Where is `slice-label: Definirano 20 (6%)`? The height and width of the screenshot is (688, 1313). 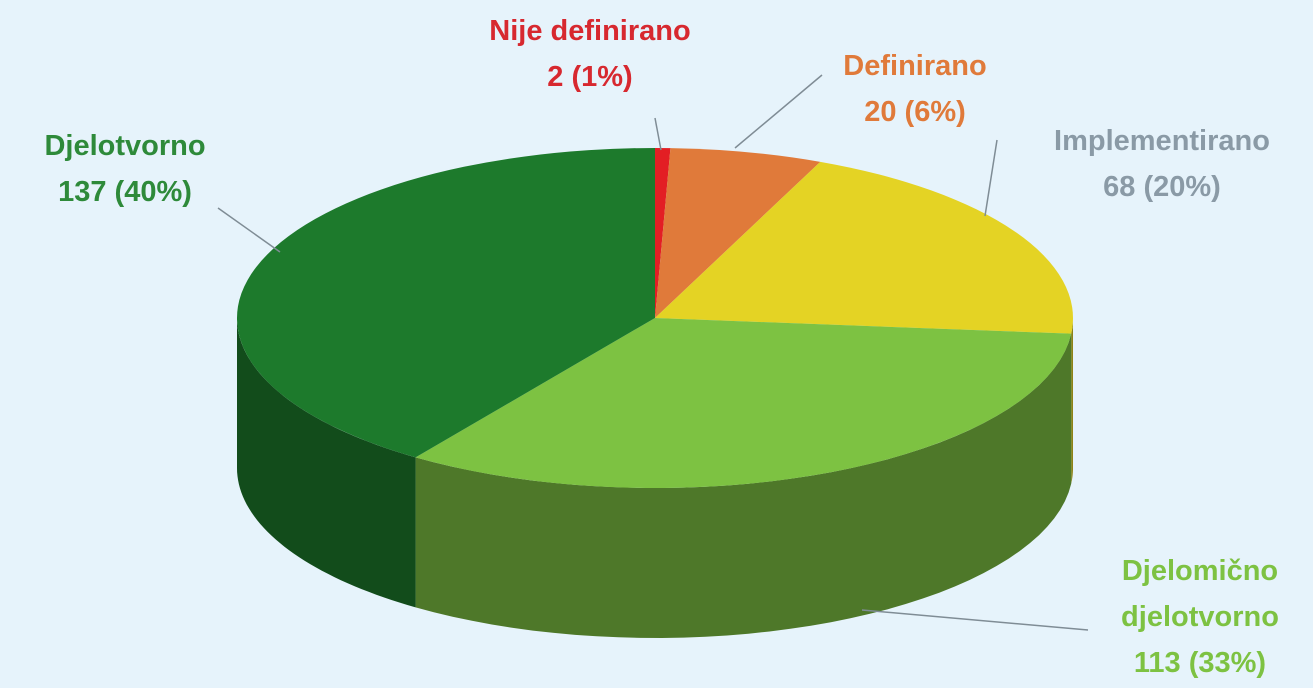
slice-label: Definirano 20 (6%) is located at coordinates (914, 89).